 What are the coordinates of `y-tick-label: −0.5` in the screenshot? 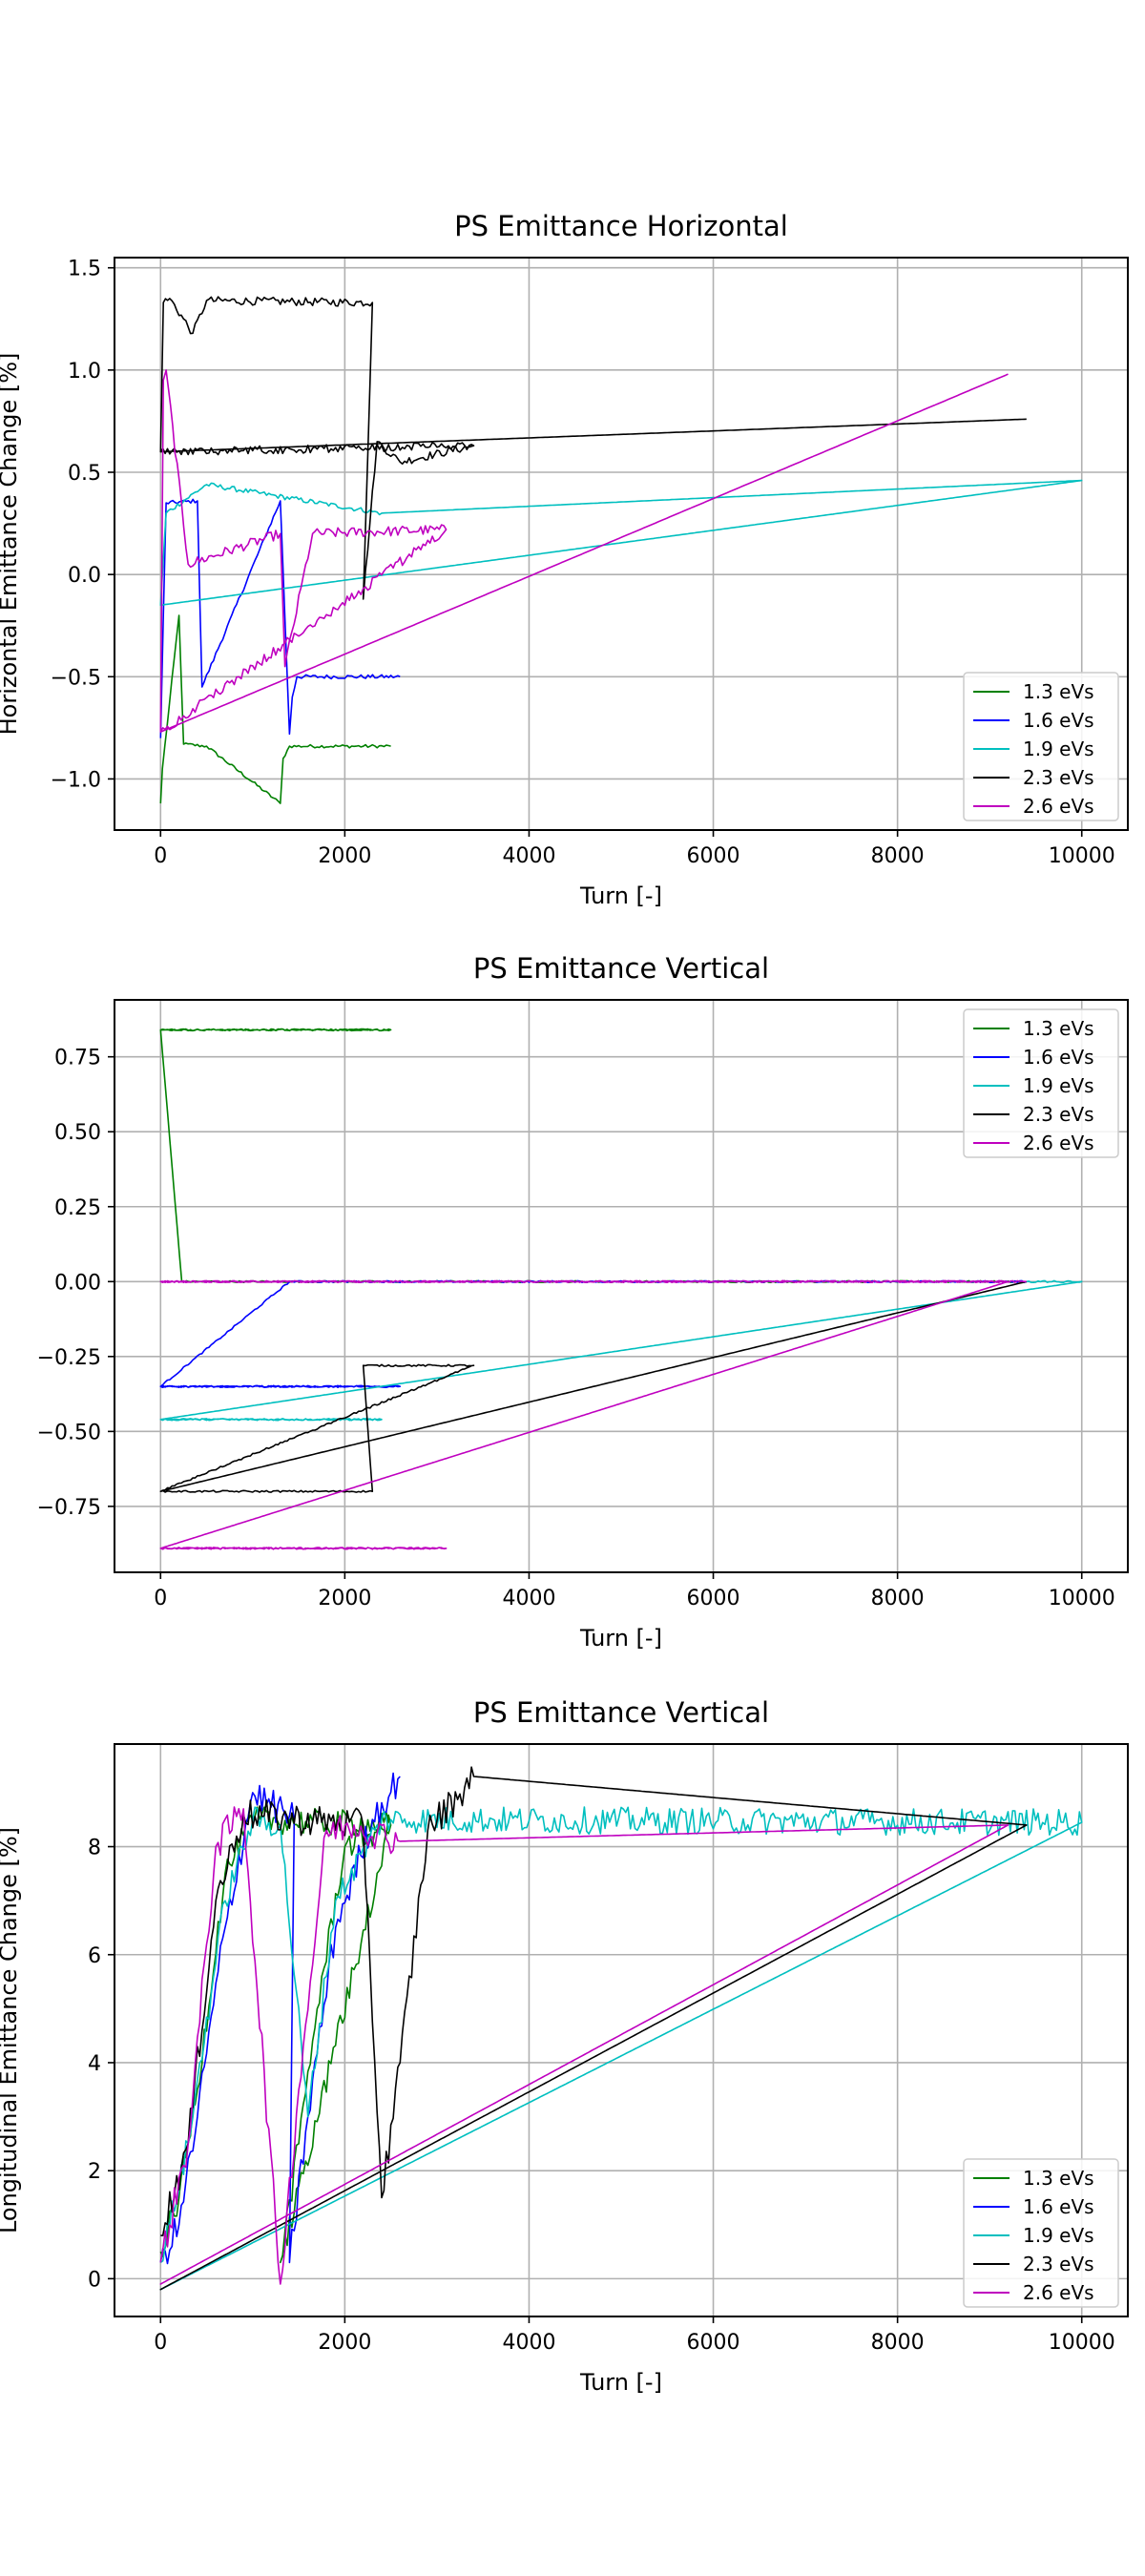 It's located at (76, 678).